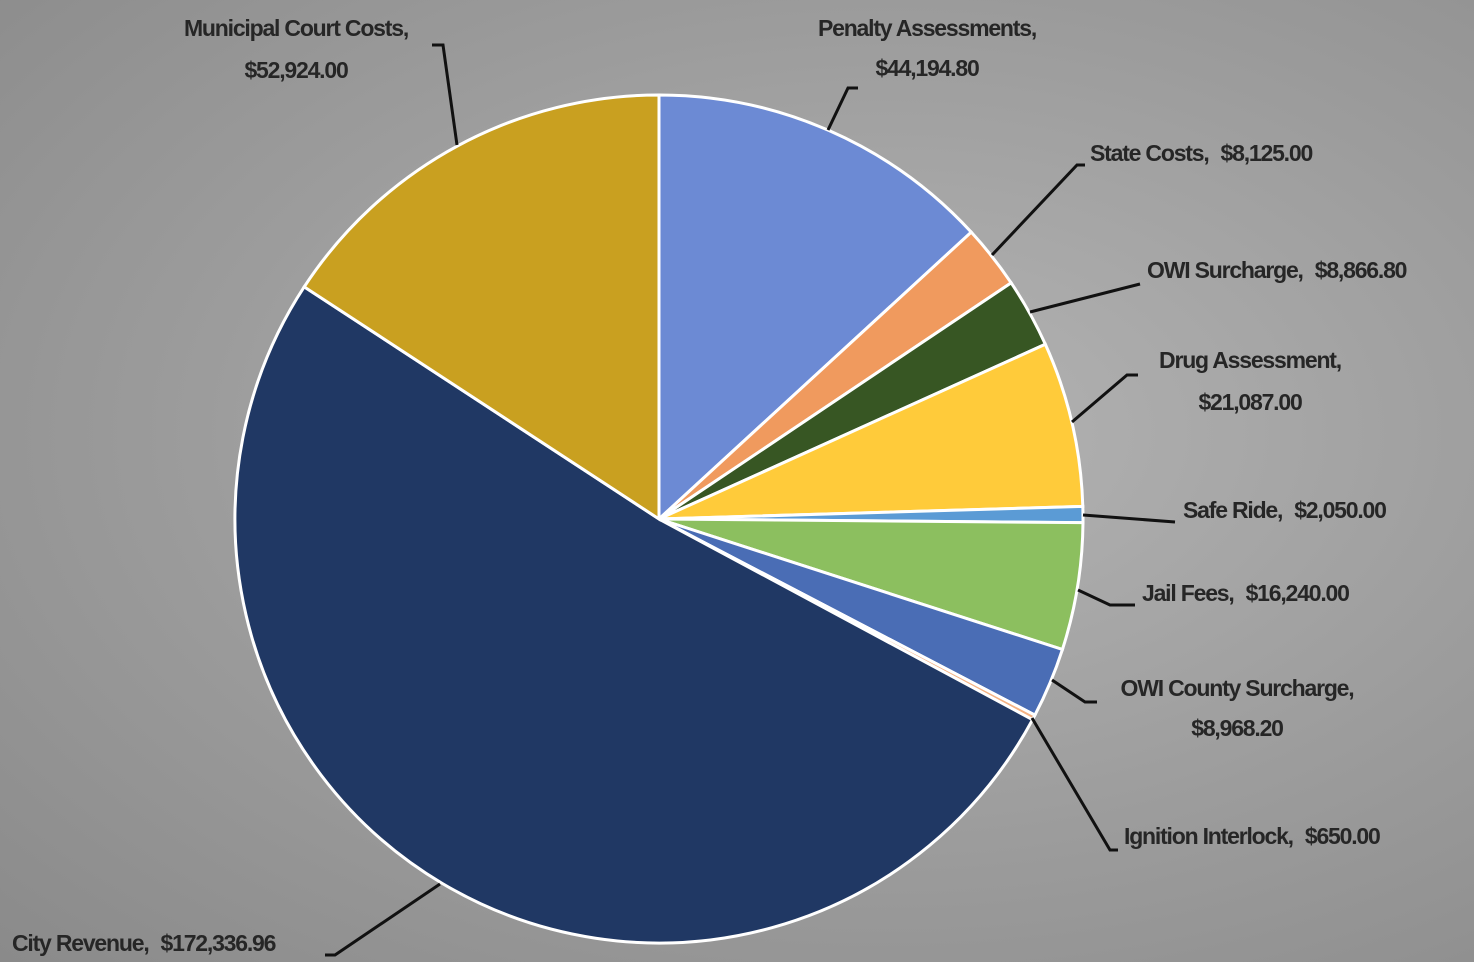  I want to click on data-label-name: City Revenue,, so click(80, 943).